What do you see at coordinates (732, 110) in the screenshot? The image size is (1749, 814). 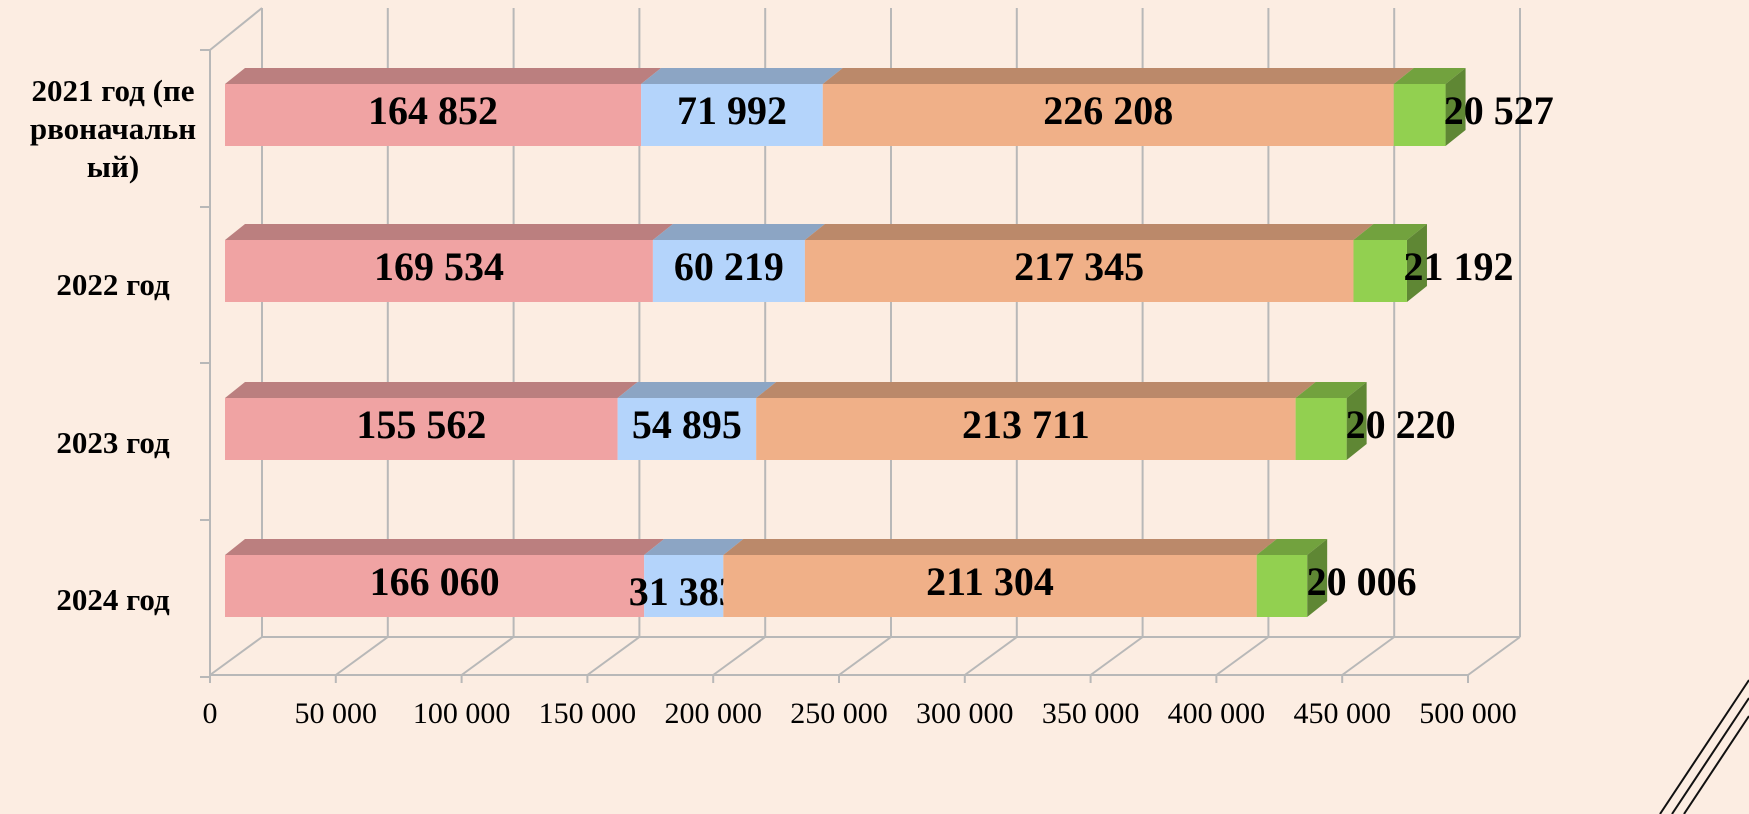 I see `value-label: 71 992` at bounding box center [732, 110].